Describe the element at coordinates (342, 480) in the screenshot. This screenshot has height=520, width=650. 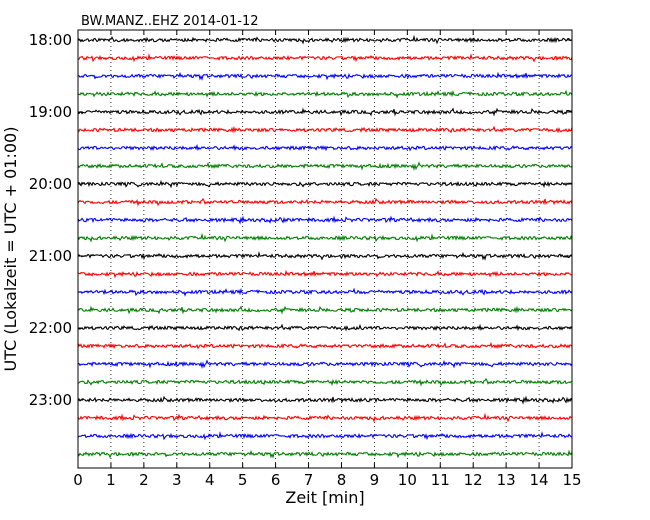
I see `x-tick-label: 8` at that location.